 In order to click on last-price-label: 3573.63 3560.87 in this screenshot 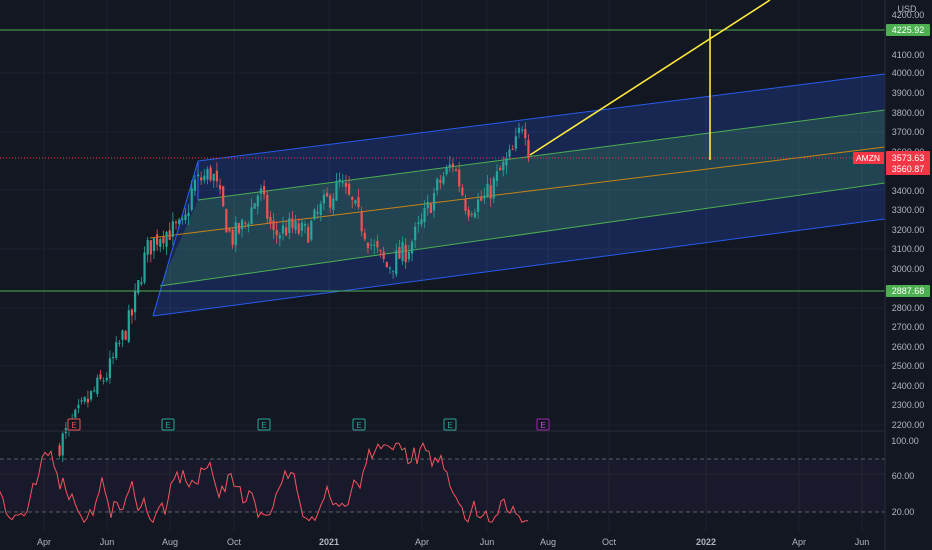, I will do `click(908, 163)`.